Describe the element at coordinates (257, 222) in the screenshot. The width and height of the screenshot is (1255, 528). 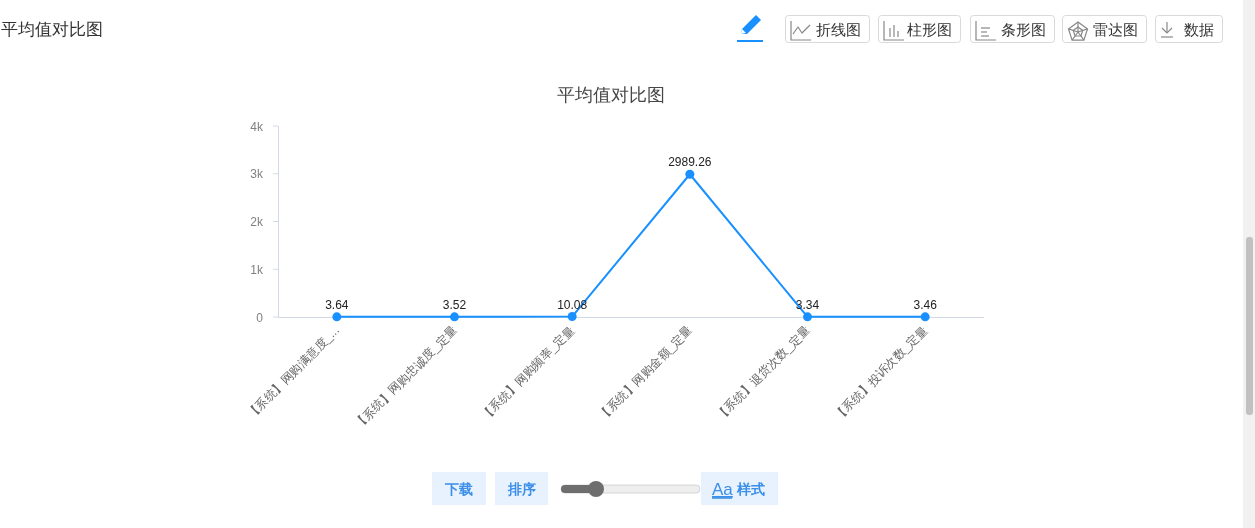
I see `y-tick-label: 2k` at that location.